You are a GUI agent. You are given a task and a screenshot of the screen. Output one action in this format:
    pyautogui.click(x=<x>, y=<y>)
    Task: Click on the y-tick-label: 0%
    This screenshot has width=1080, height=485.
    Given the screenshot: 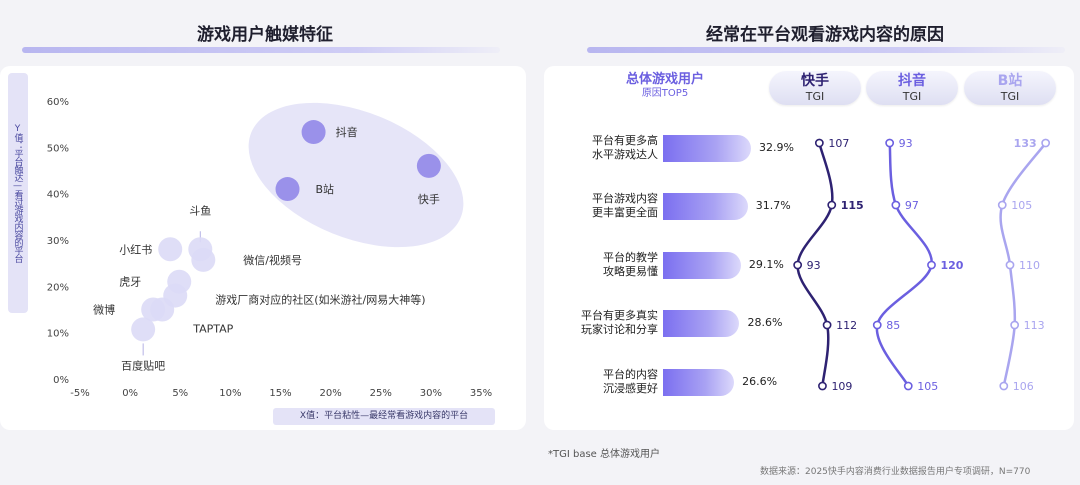 What is the action you would take?
    pyautogui.click(x=61, y=380)
    